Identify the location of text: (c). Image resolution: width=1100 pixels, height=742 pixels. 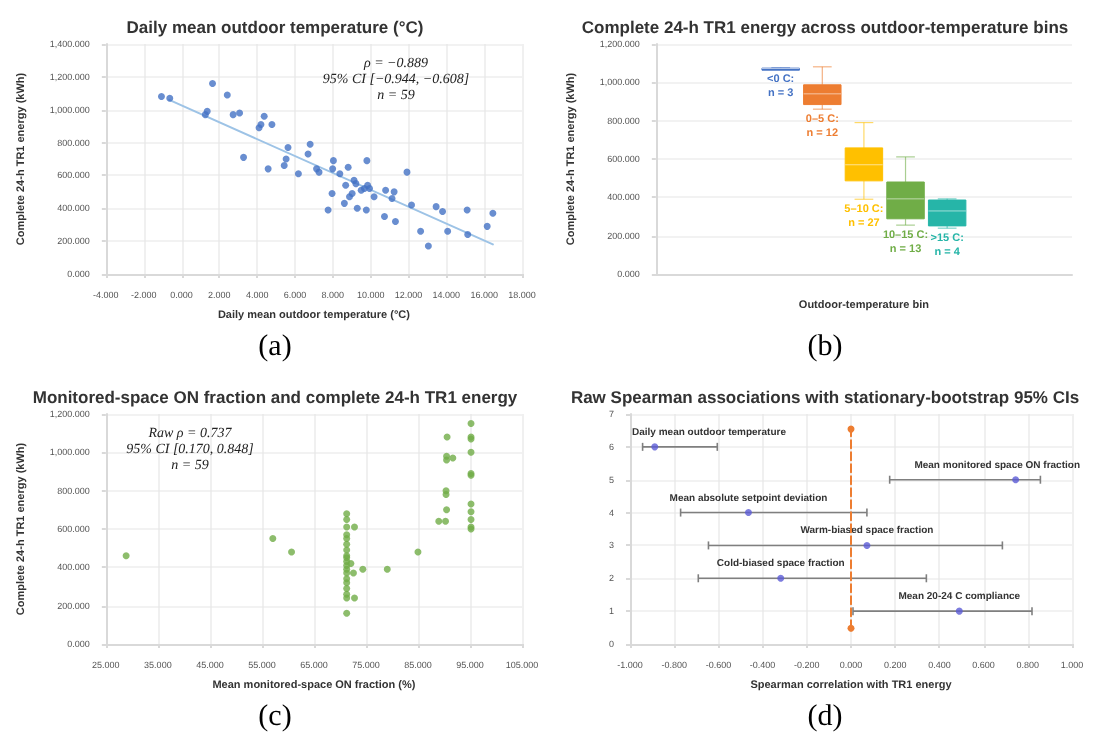
(275, 717).